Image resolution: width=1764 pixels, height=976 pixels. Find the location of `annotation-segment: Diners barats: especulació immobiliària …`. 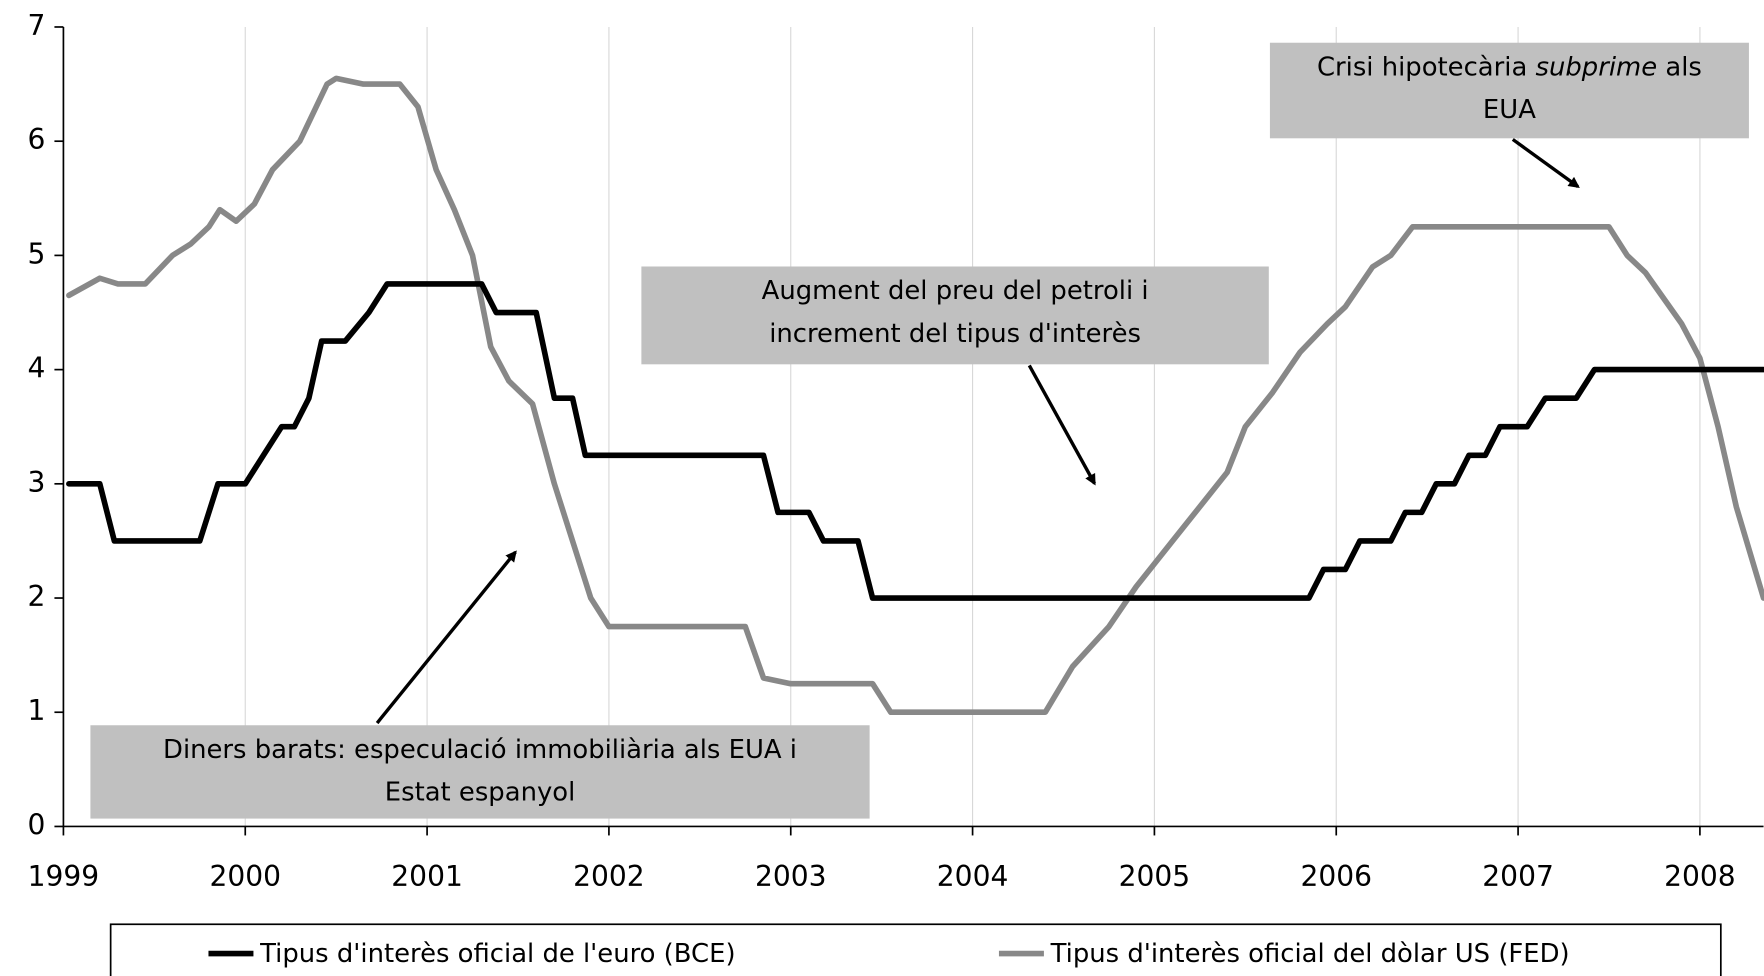

annotation-segment: Diners barats: especulació immobiliària … is located at coordinates (480, 749).